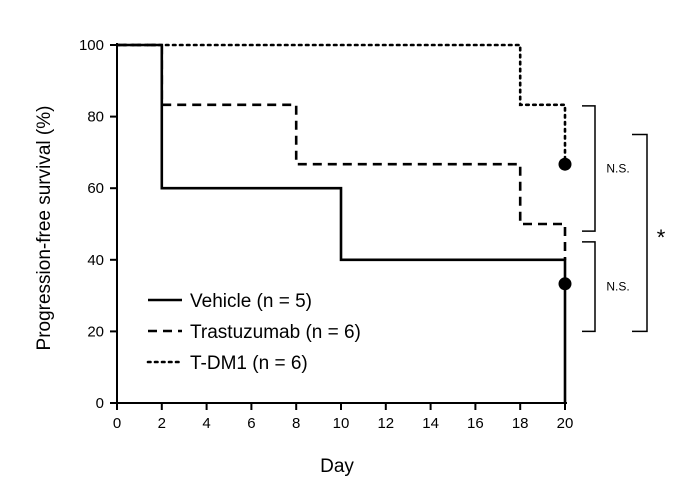 This screenshot has width=700, height=492. Describe the element at coordinates (249, 363) in the screenshot. I see `legend-label-3: T-DM1 (n = 6)` at that location.